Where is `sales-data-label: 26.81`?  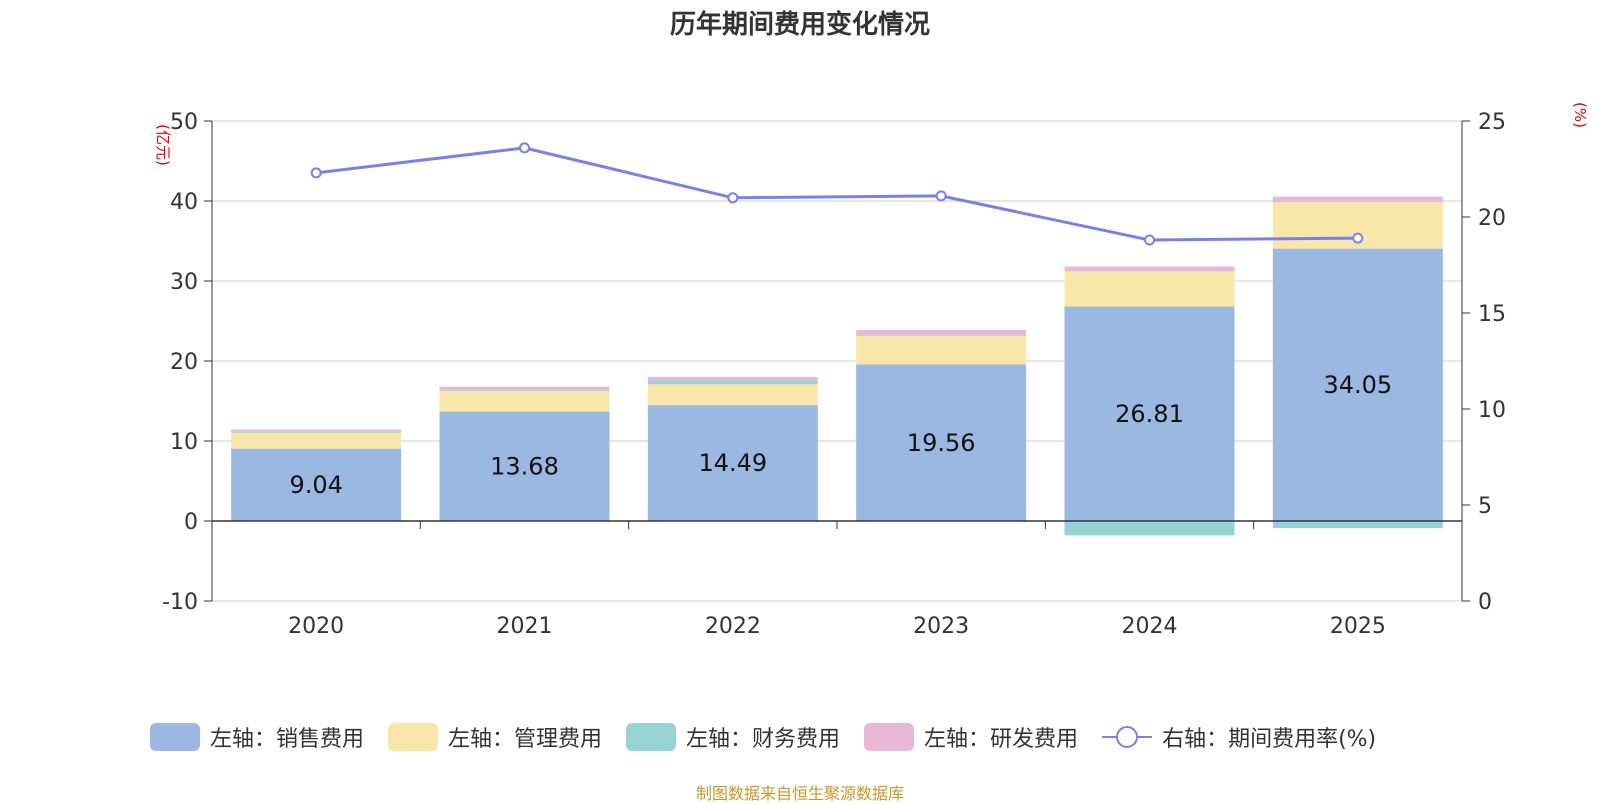
sales-data-label: 26.81 is located at coordinates (1149, 414).